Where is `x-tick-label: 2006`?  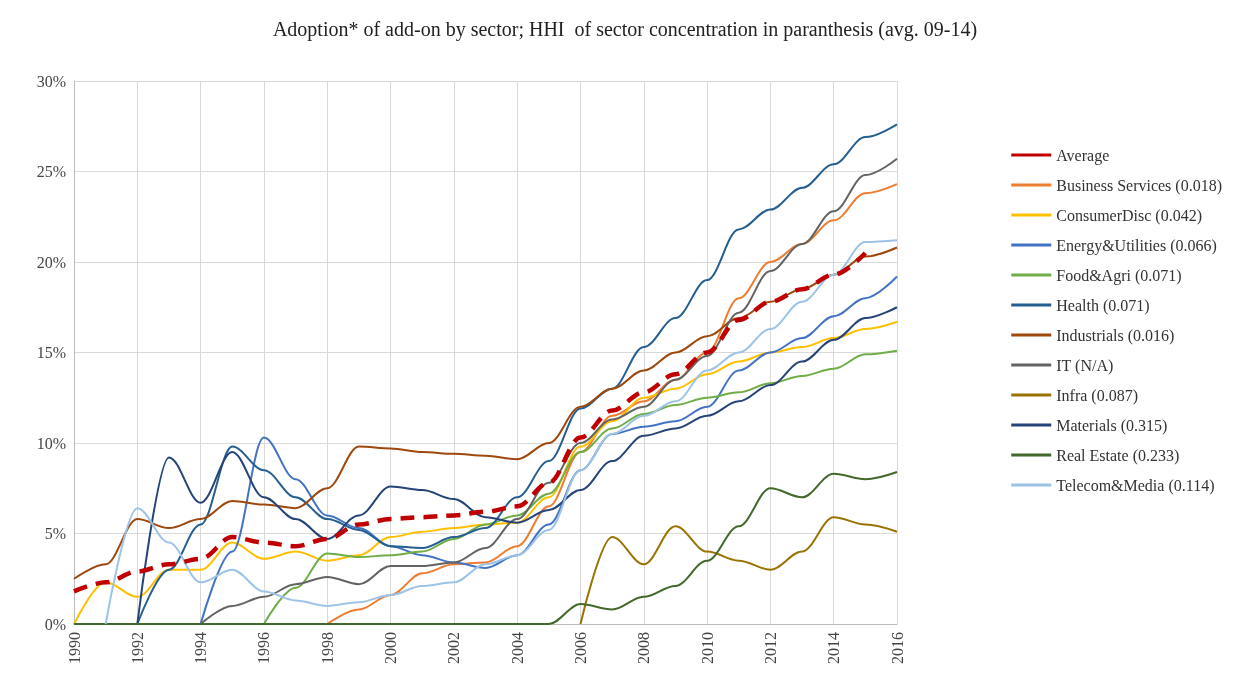
x-tick-label: 2006 is located at coordinates (580, 648).